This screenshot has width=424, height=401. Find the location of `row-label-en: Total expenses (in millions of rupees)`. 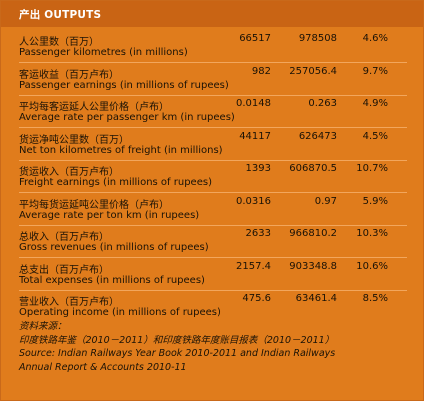

row-label-en: Total expenses (in millions of rupees) is located at coordinates (112, 280).